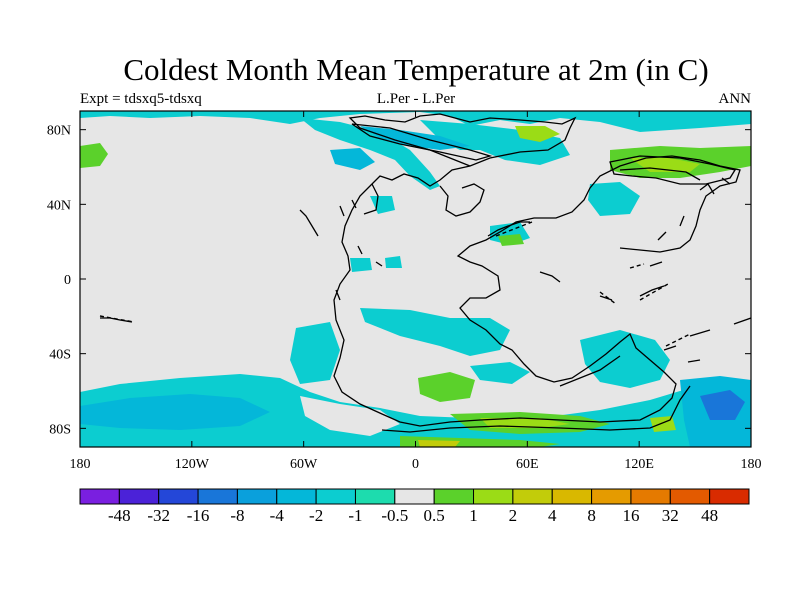  What do you see at coordinates (119, 515) in the screenshot?
I see `colorbar-label: -48` at bounding box center [119, 515].